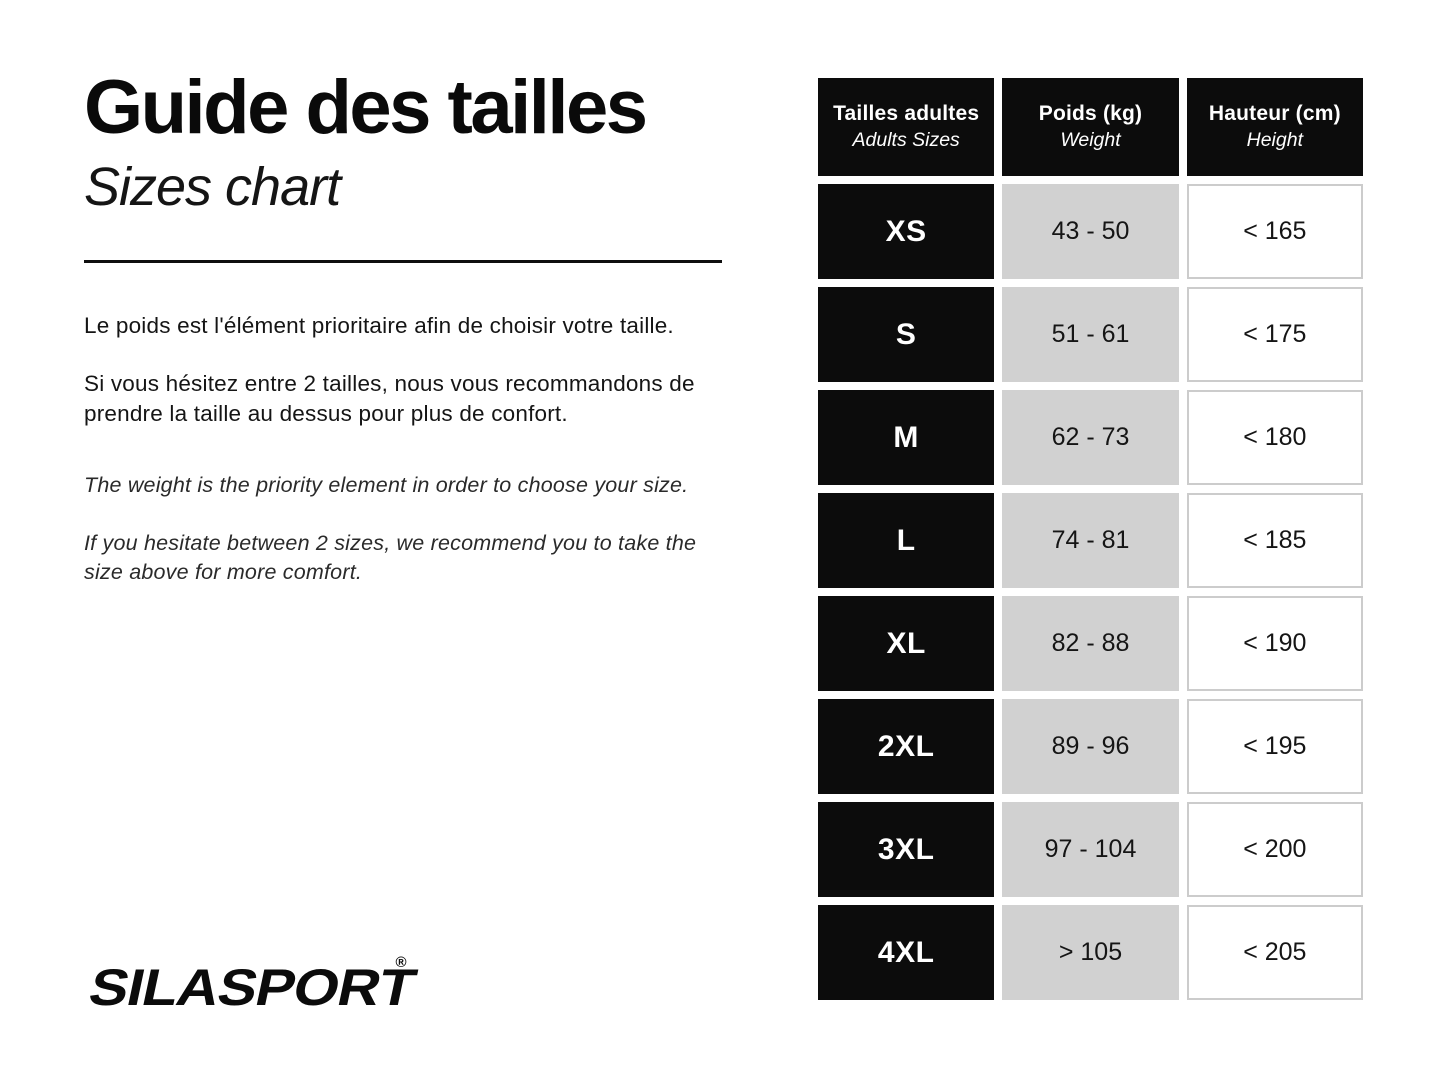 This screenshot has height=1084, width=1445. I want to click on weight-cell: 74 - 81, so click(1090, 540).